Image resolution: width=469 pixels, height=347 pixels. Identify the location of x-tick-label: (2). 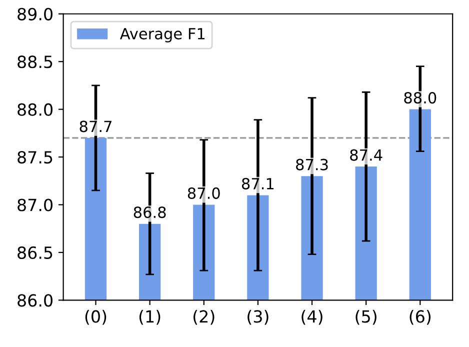
(204, 317).